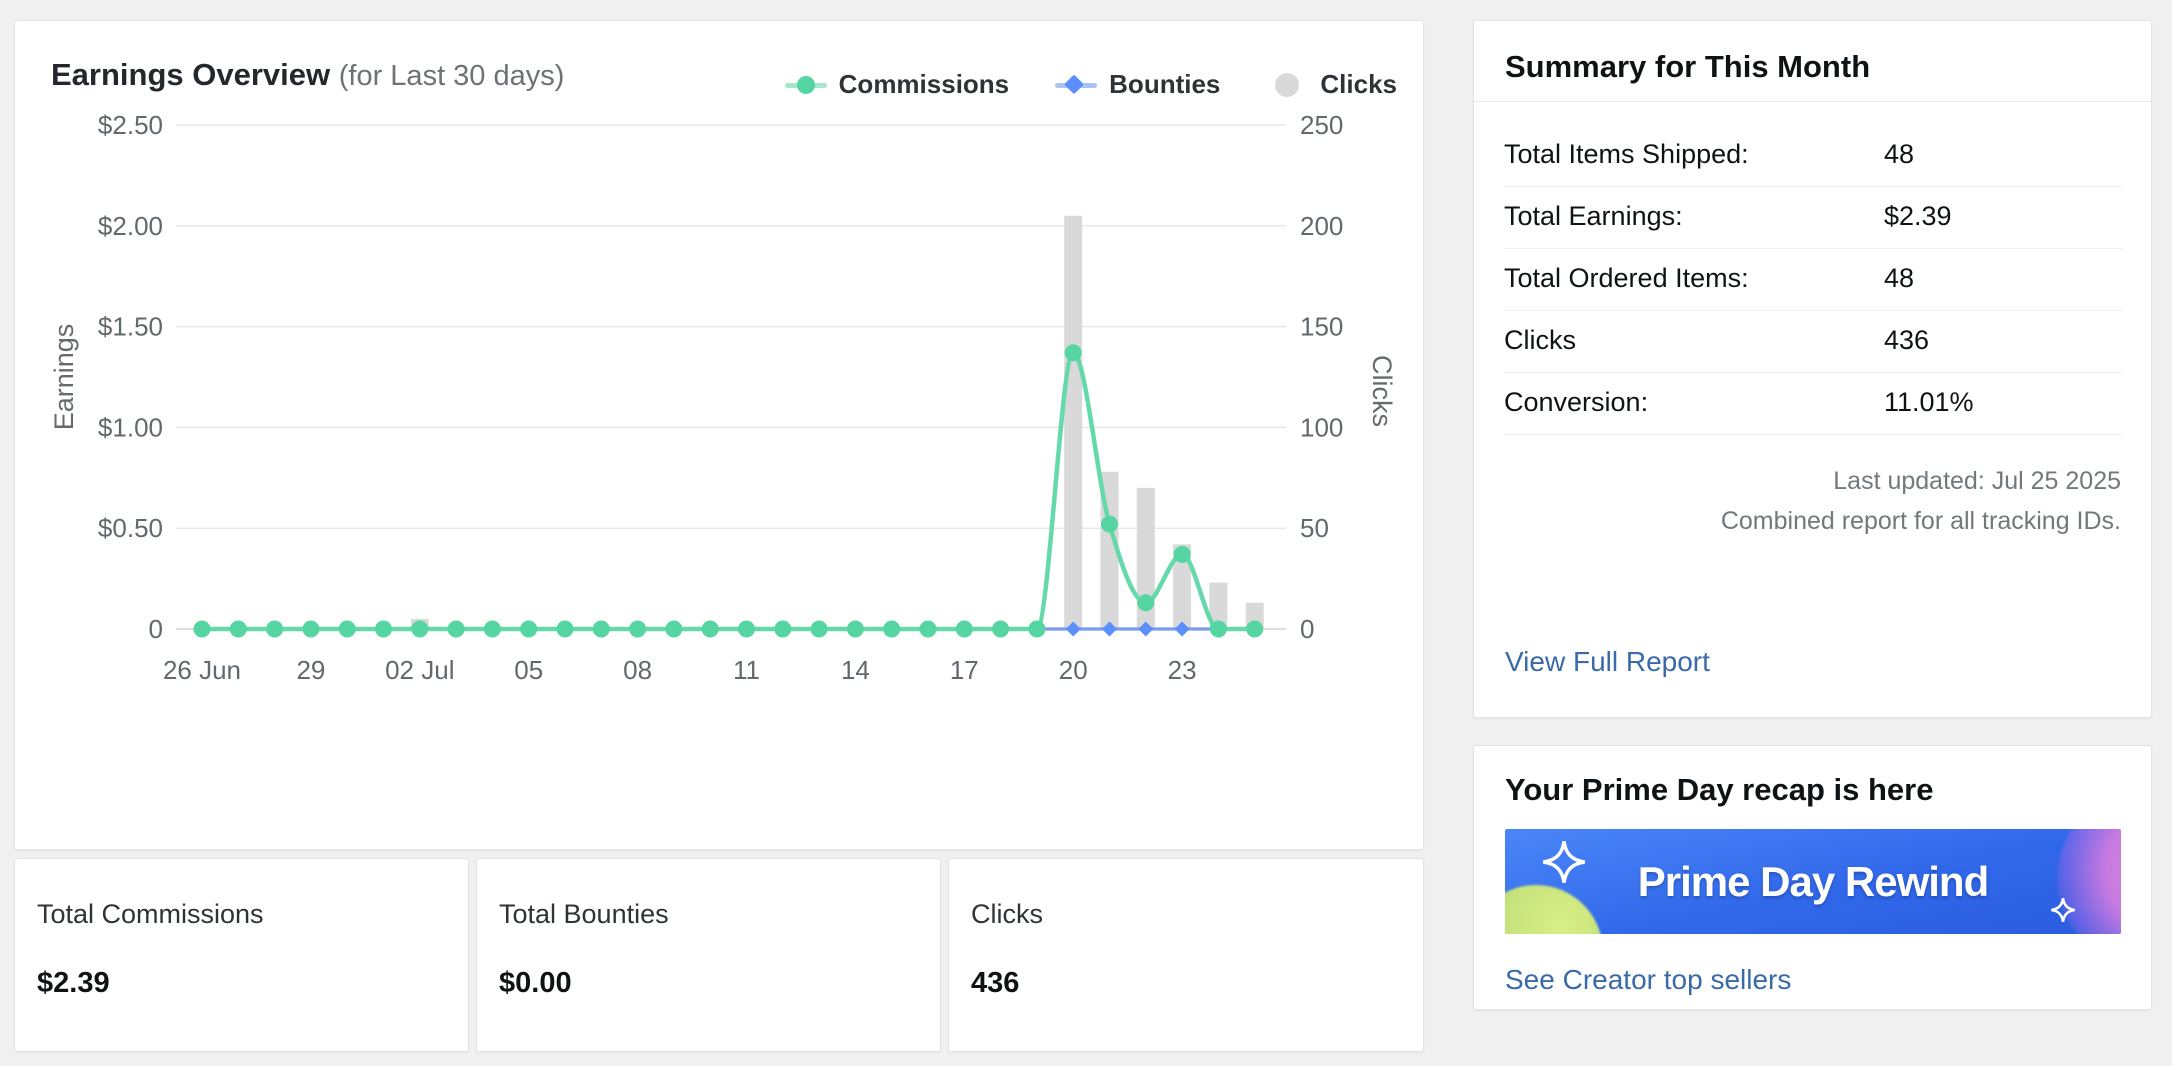  Describe the element at coordinates (1186, 955) in the screenshot. I see `clicks-total-card: Clicks 436` at that location.